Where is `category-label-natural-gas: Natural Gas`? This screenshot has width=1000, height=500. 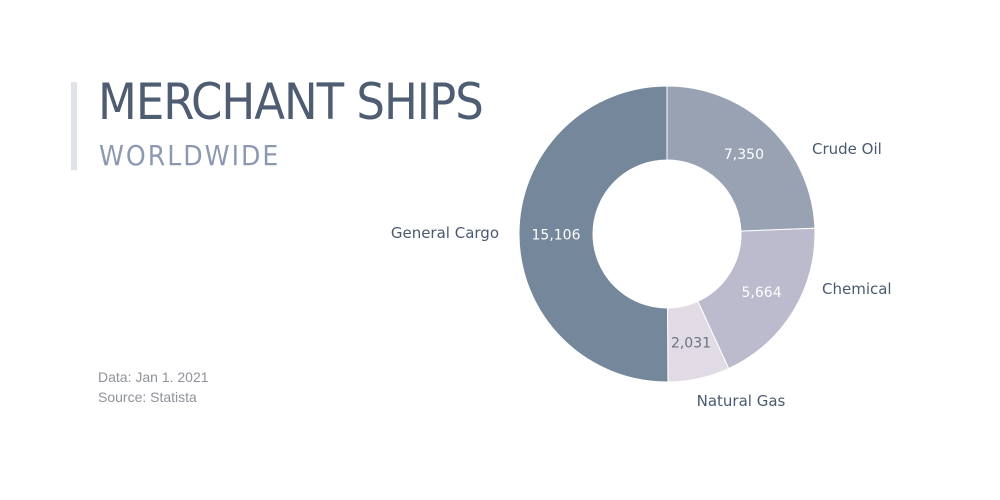 category-label-natural-gas: Natural Gas is located at coordinates (741, 401).